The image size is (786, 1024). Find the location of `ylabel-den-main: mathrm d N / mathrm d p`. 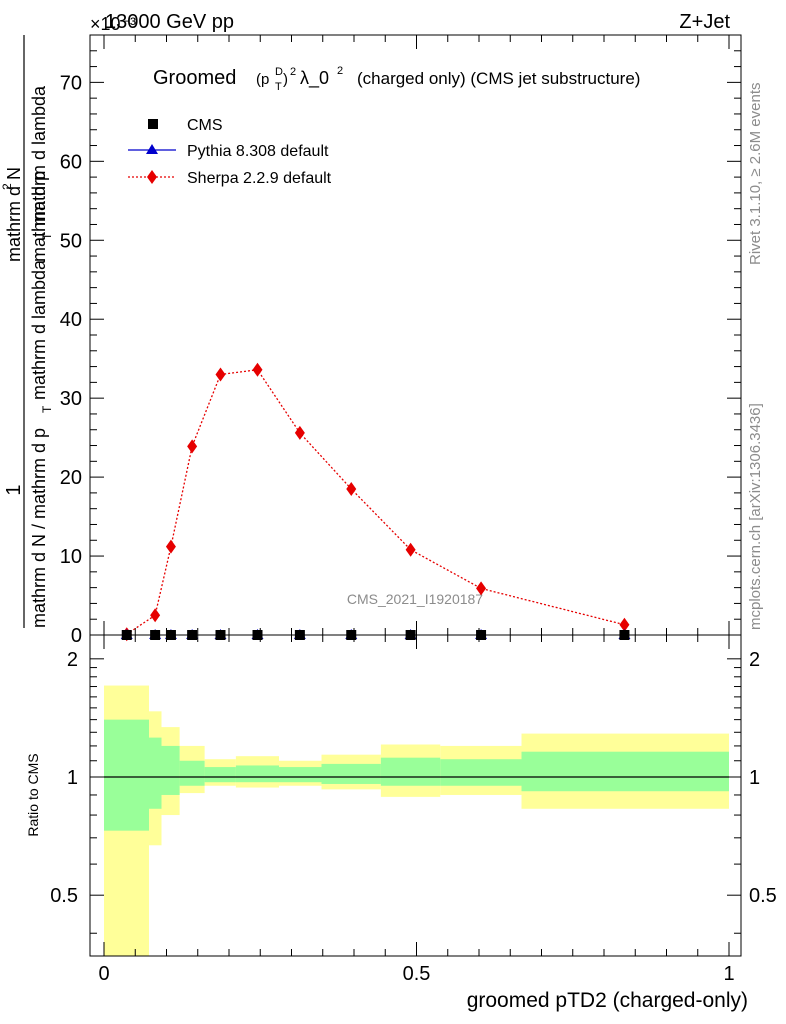

ylabel-den-main: mathrm d N / mathrm d p is located at coordinates (39, 528).